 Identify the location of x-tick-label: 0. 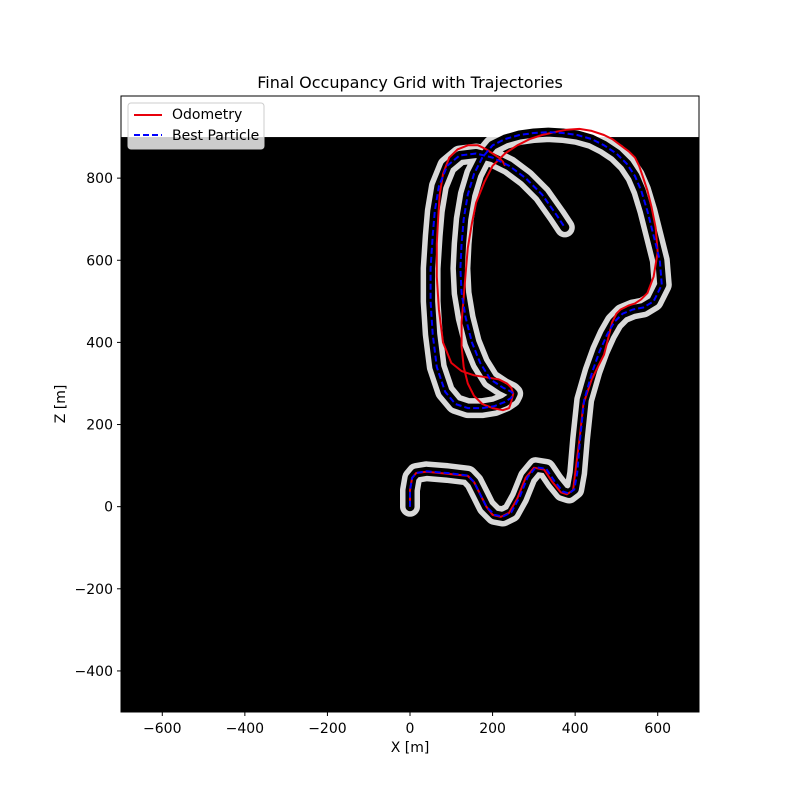
(410, 729).